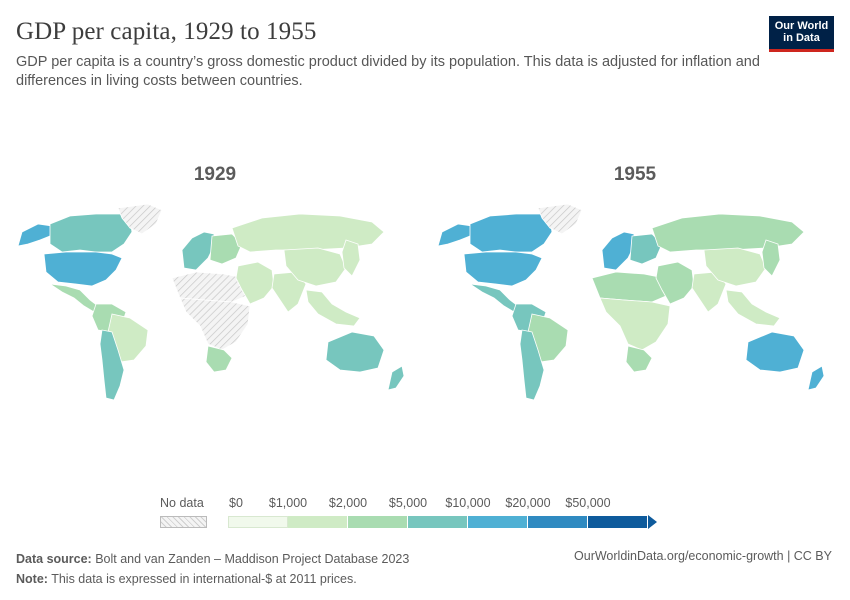  Describe the element at coordinates (735, 267) in the screenshot. I see `region-china-1955` at that location.